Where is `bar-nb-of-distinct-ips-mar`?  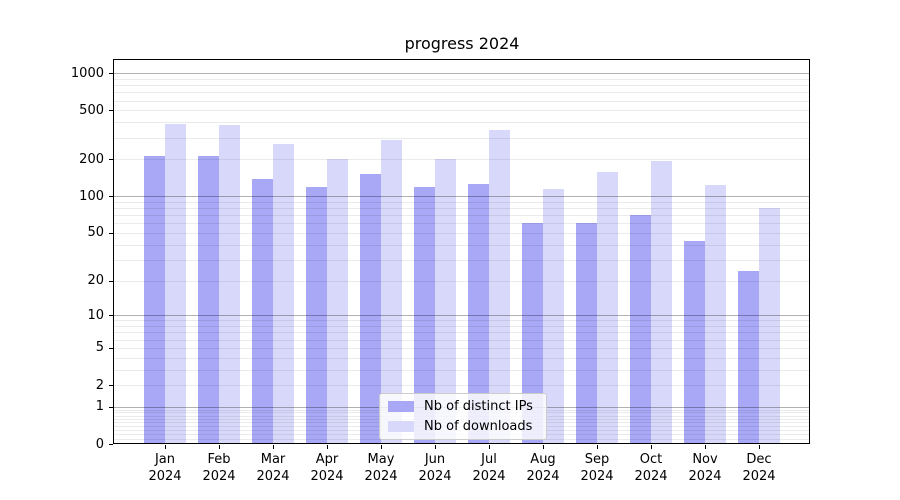
bar-nb-of-distinct-ips-mar is located at coordinates (262, 311).